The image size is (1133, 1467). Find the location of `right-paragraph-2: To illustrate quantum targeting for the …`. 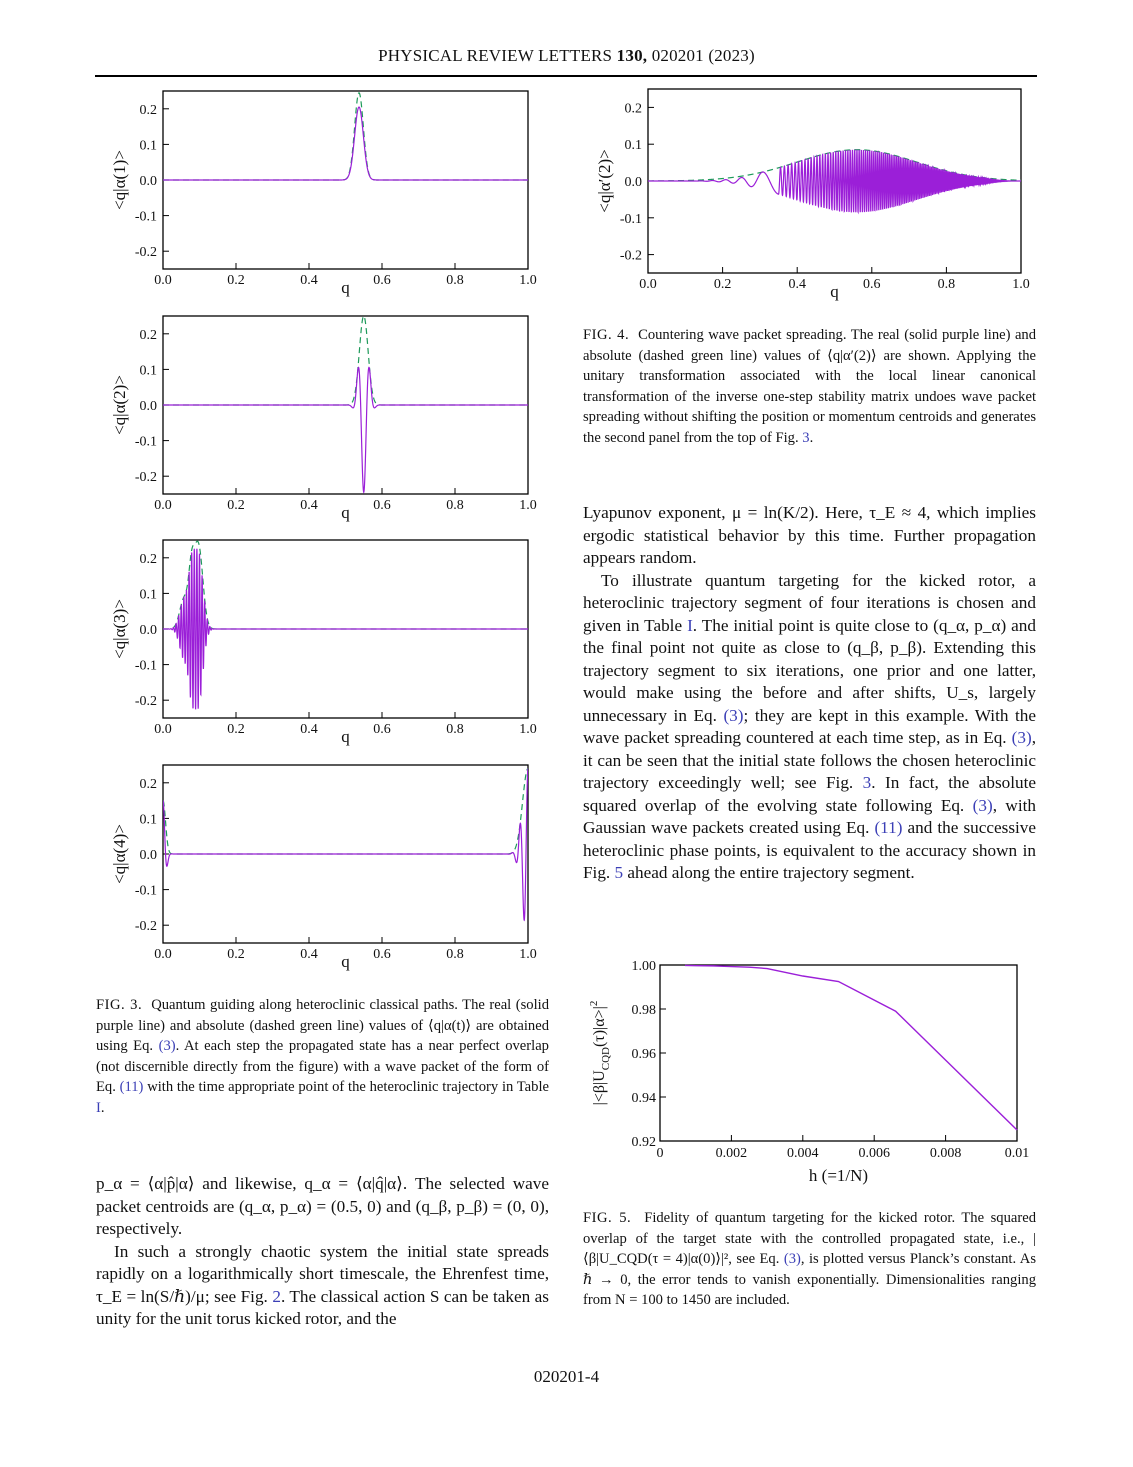

right-paragraph-2: To illustrate quantum targeting for the … is located at coordinates (809, 727).